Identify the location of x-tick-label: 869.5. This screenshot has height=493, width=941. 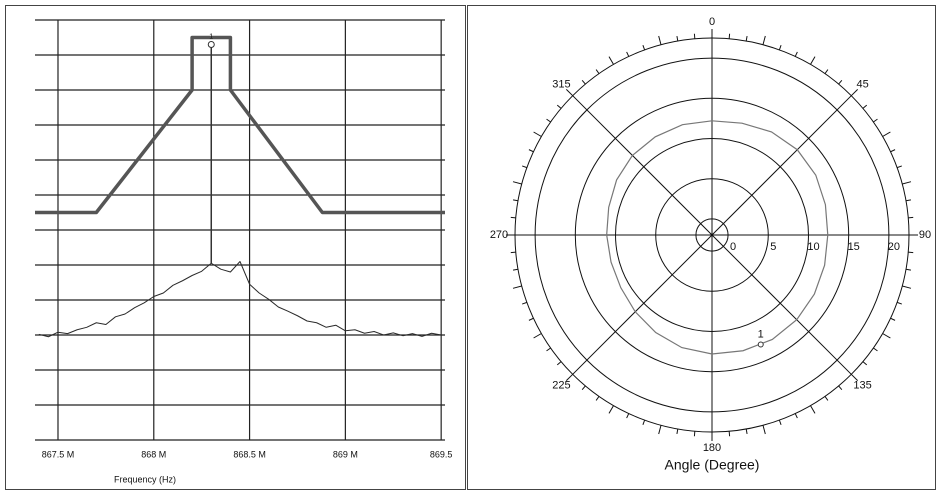
(441, 454).